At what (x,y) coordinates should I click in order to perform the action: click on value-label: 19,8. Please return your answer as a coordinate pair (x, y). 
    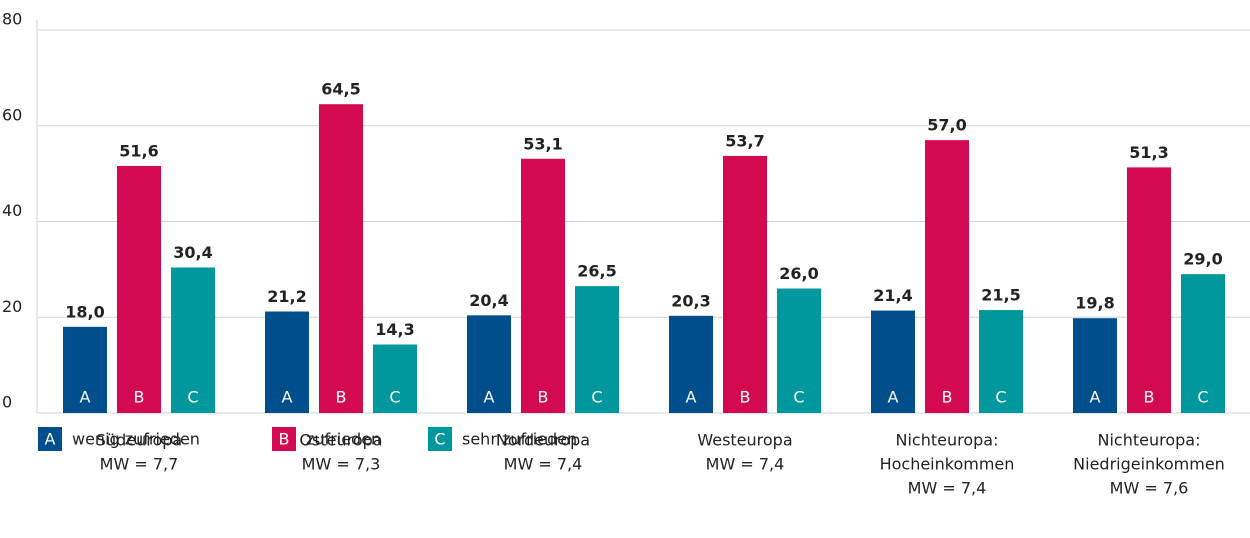
    Looking at the image, I should click on (1094, 303).